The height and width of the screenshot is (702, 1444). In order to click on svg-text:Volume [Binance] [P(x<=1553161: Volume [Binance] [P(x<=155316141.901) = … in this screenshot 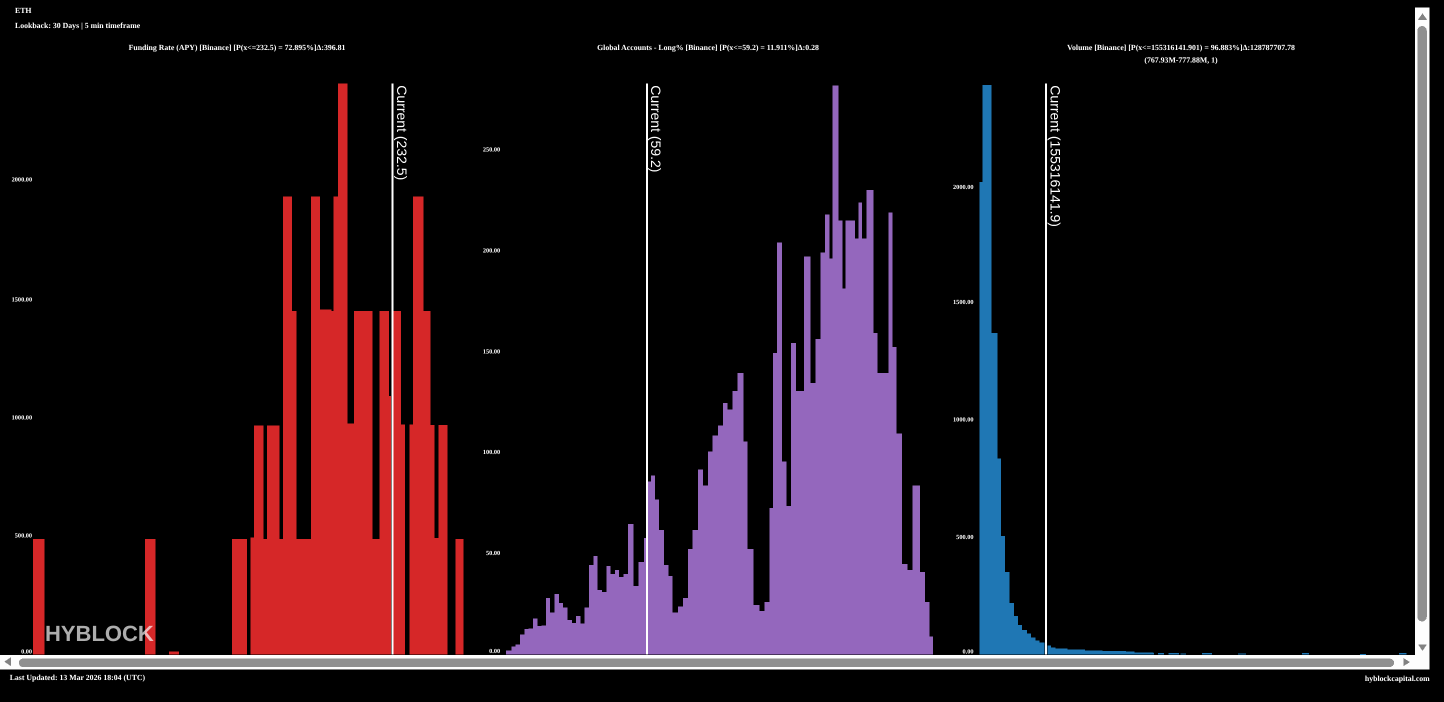, I will do `click(1181, 47)`.